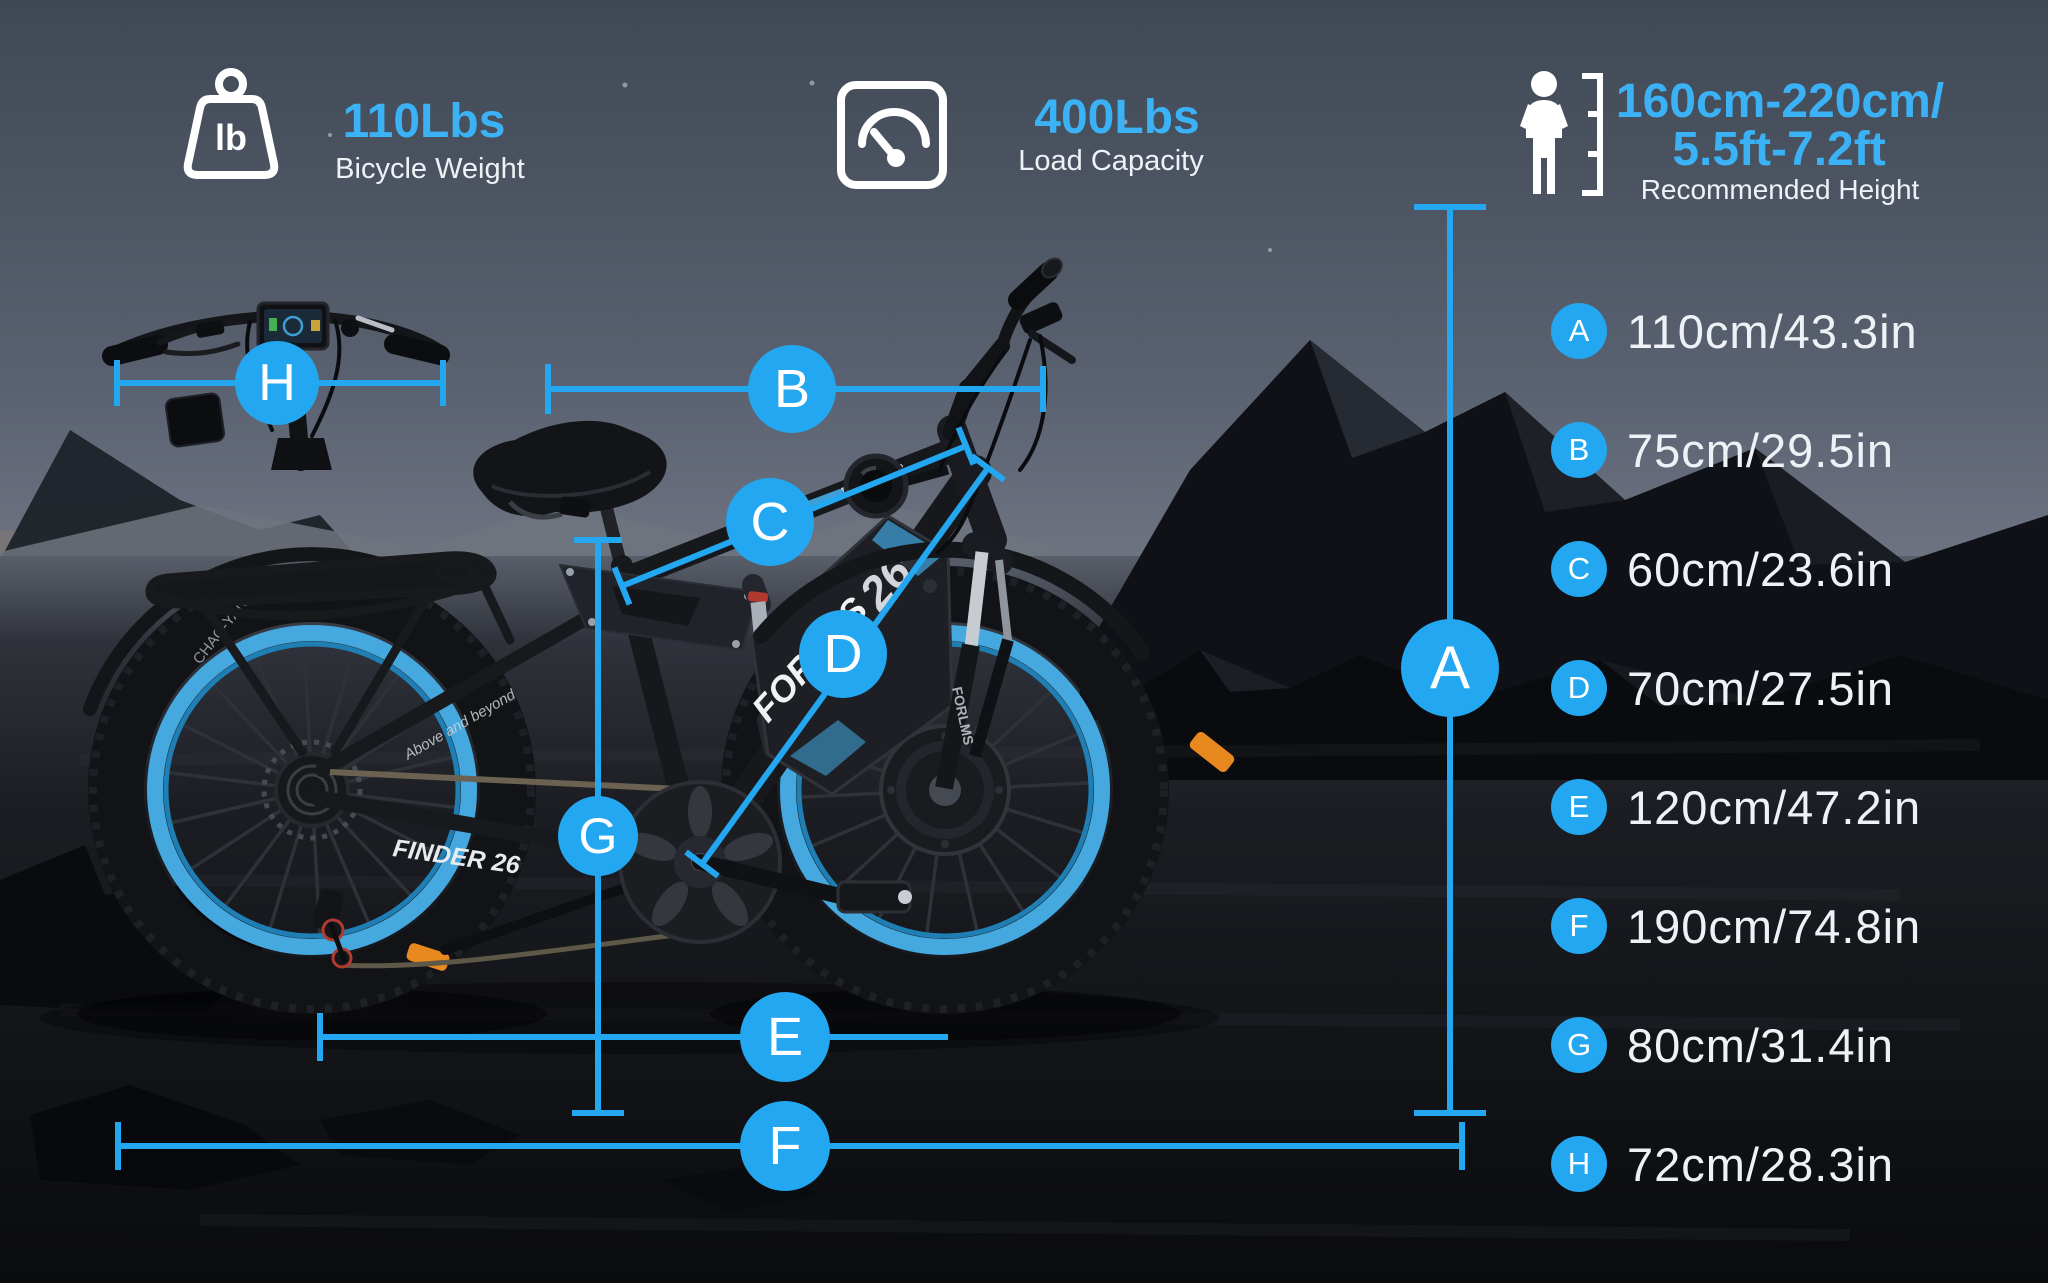 The width and height of the screenshot is (2048, 1283). Describe the element at coordinates (293, 326) in the screenshot. I see `inset-display` at that location.